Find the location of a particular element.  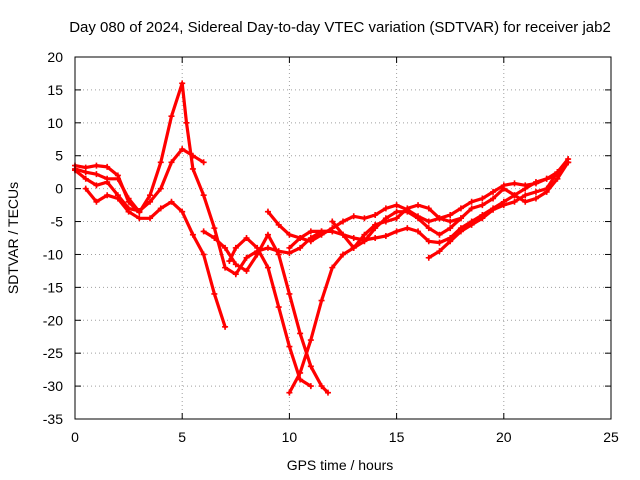

y-tick-label: 10 is located at coordinates (55, 123).